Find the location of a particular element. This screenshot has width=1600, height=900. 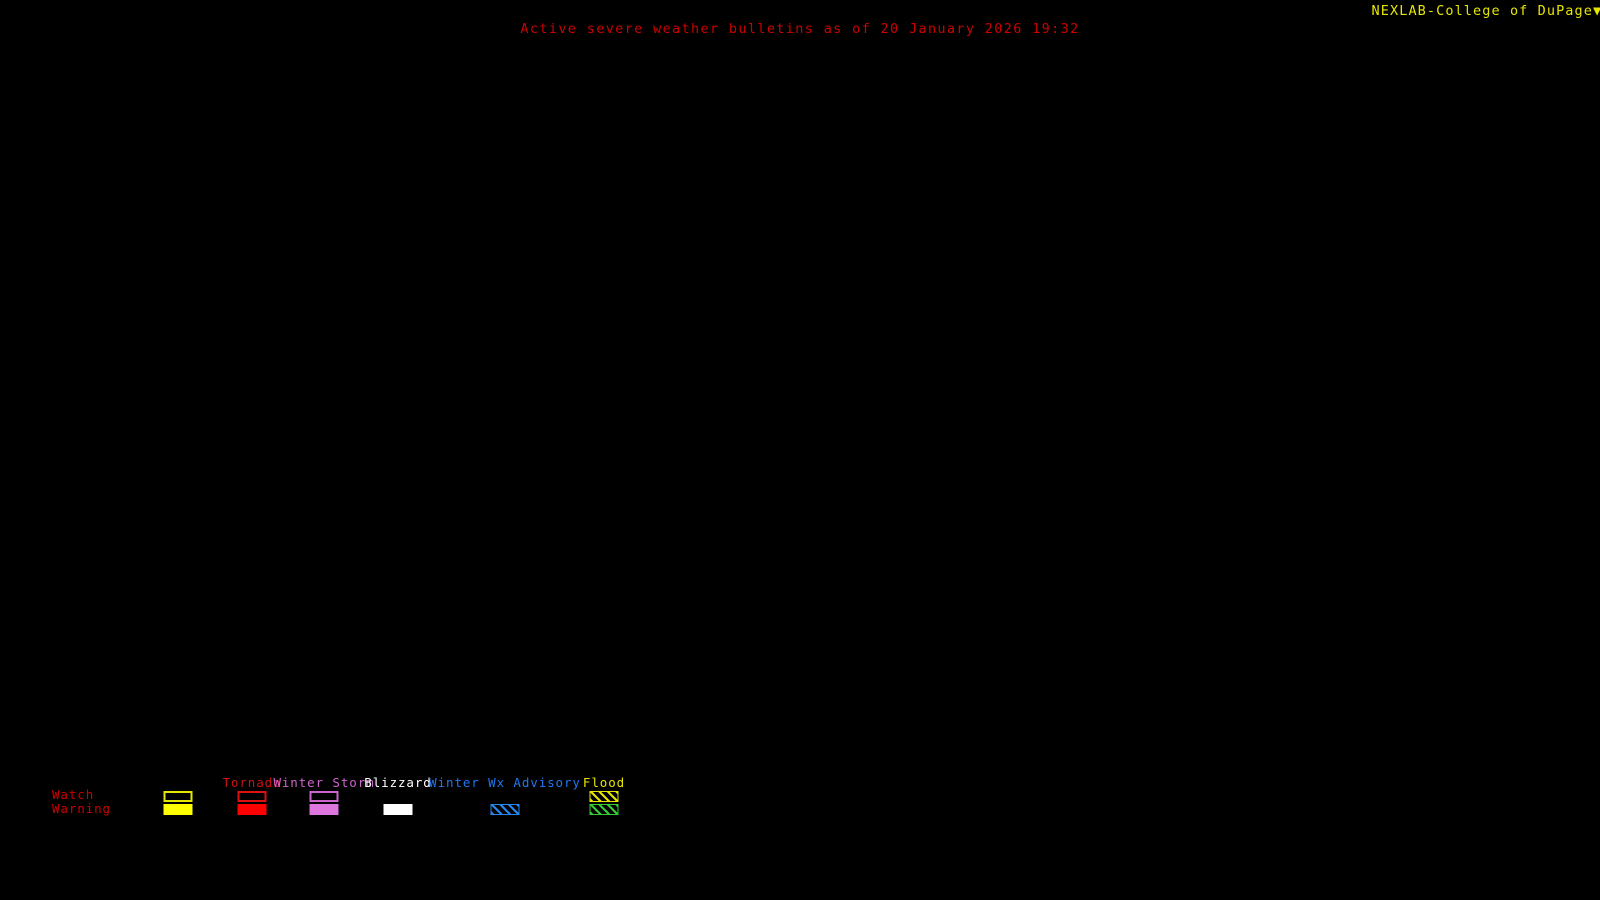

legend-label-t-storm: T-Storm is located at coordinates (178, 782).